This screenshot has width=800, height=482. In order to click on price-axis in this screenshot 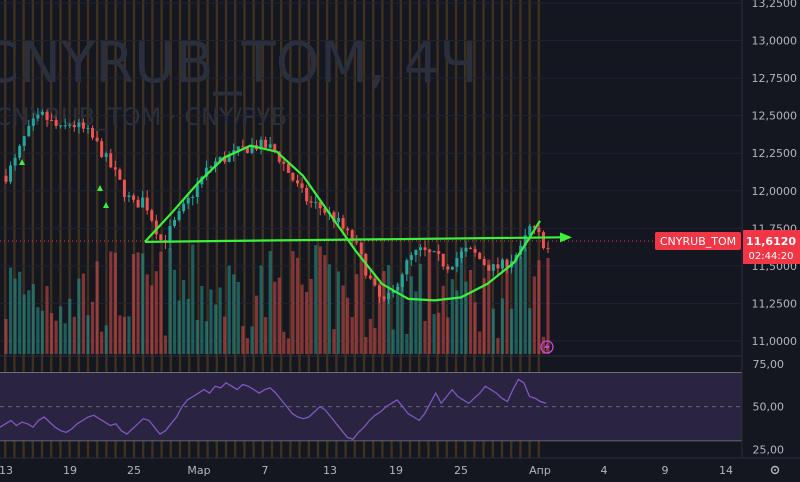, I will do `click(771, 229)`.